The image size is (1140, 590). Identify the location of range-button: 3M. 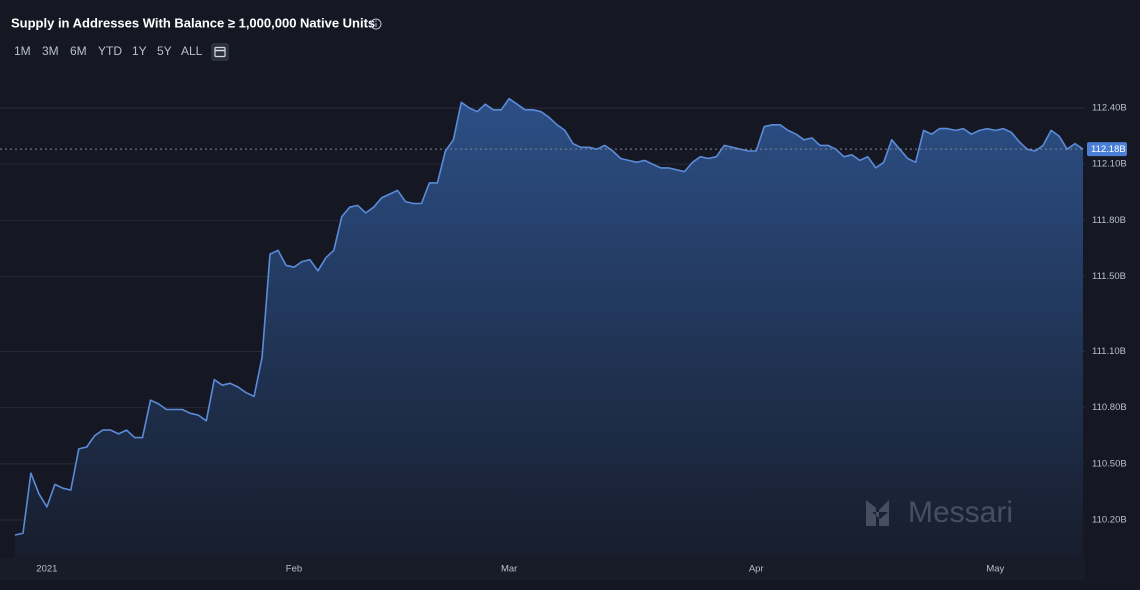
(50, 51).